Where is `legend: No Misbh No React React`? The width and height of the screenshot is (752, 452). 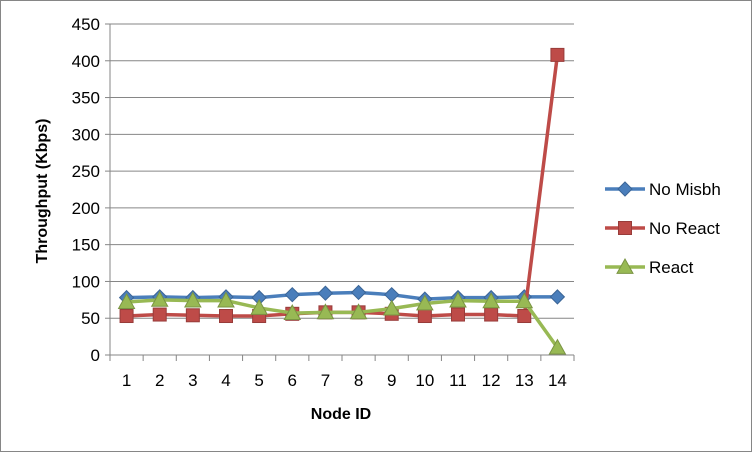 legend: No Misbh No React React is located at coordinates (663, 228).